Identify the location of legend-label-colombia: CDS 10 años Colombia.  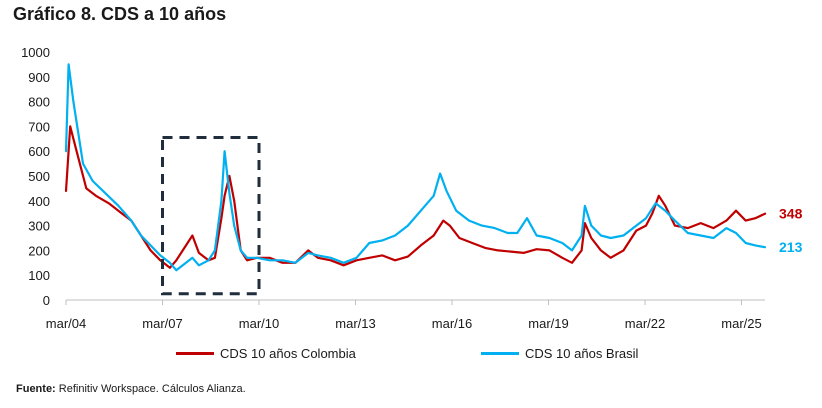
(288, 353).